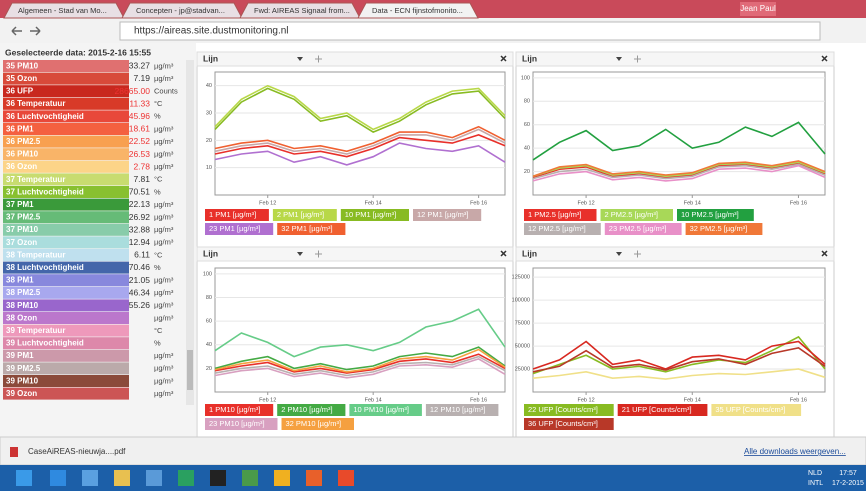 The width and height of the screenshot is (866, 491). What do you see at coordinates (164, 128) in the screenshot?
I see `row-unit: µg/m³` at bounding box center [164, 128].